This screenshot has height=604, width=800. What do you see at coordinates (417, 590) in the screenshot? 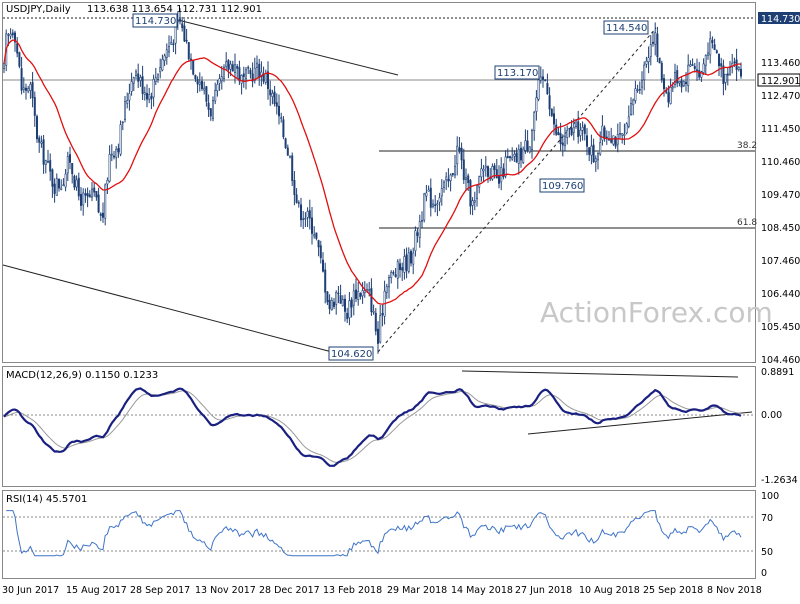
I see `date-label: 29 Mar 2018` at bounding box center [417, 590].